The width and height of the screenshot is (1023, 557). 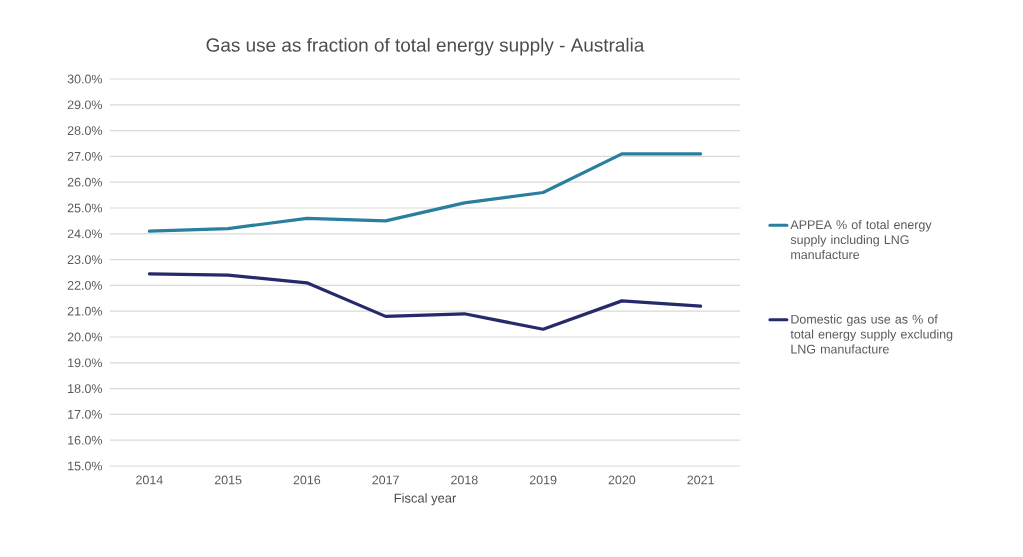 I want to click on y-tick-label: 17.0%, so click(x=85, y=414).